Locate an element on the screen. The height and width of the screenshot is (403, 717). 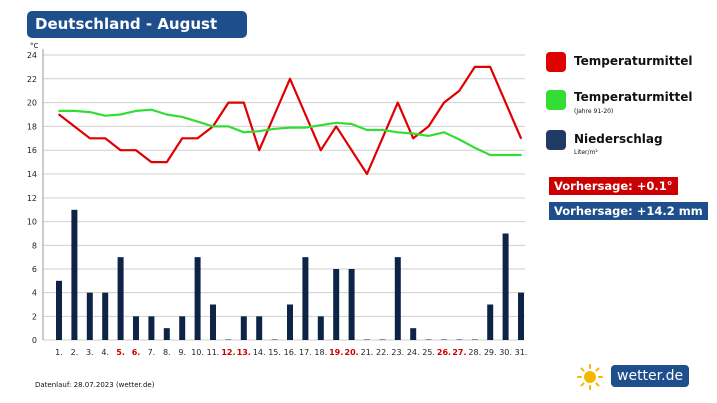
temp-tick-label: 24 is located at coordinates (32, 55).